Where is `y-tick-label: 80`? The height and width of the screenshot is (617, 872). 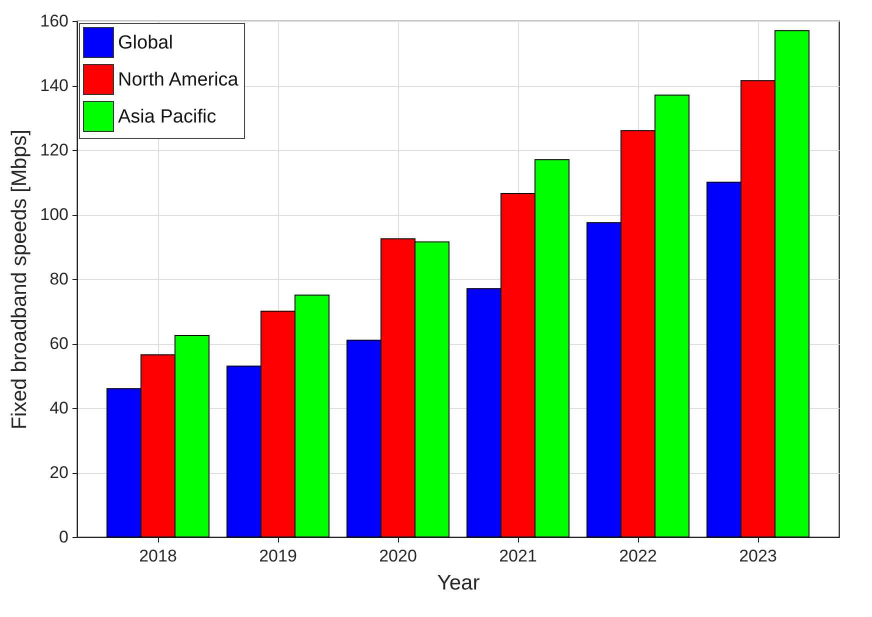 y-tick-label: 80 is located at coordinates (59, 279).